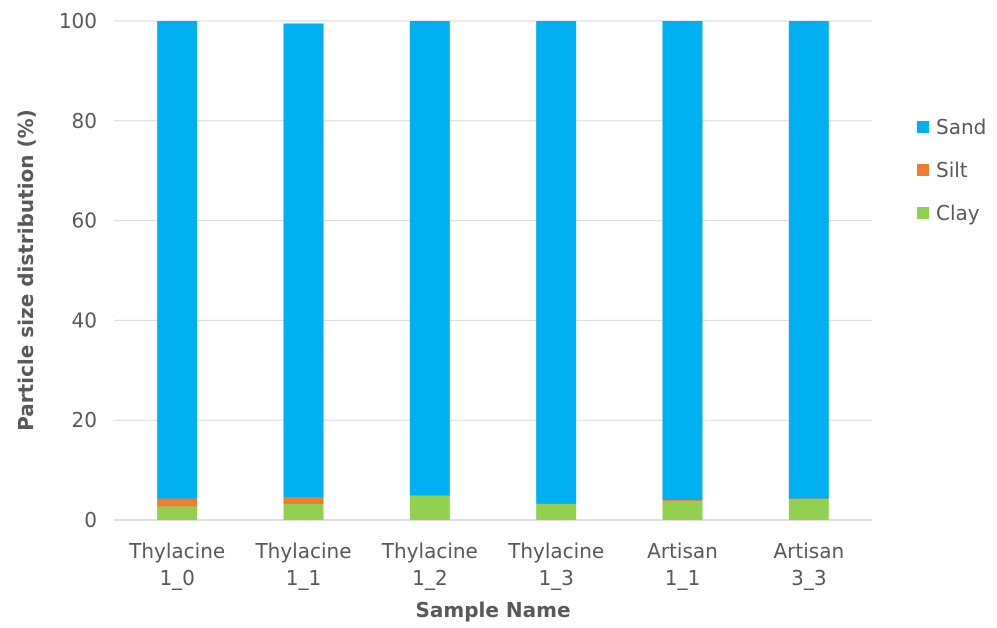  I want to click on y-axis-title: Particle size distribution (%), so click(26, 270).